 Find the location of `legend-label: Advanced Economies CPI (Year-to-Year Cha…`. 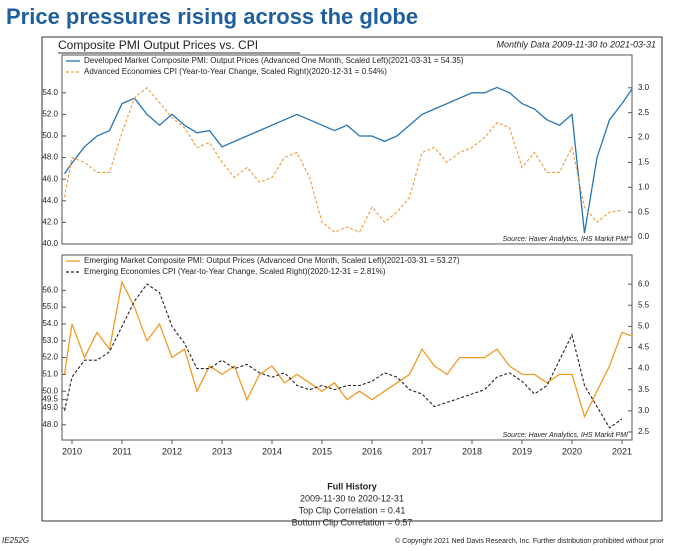

legend-label: Advanced Economies CPI (Year-to-Year Cha… is located at coordinates (235, 71).